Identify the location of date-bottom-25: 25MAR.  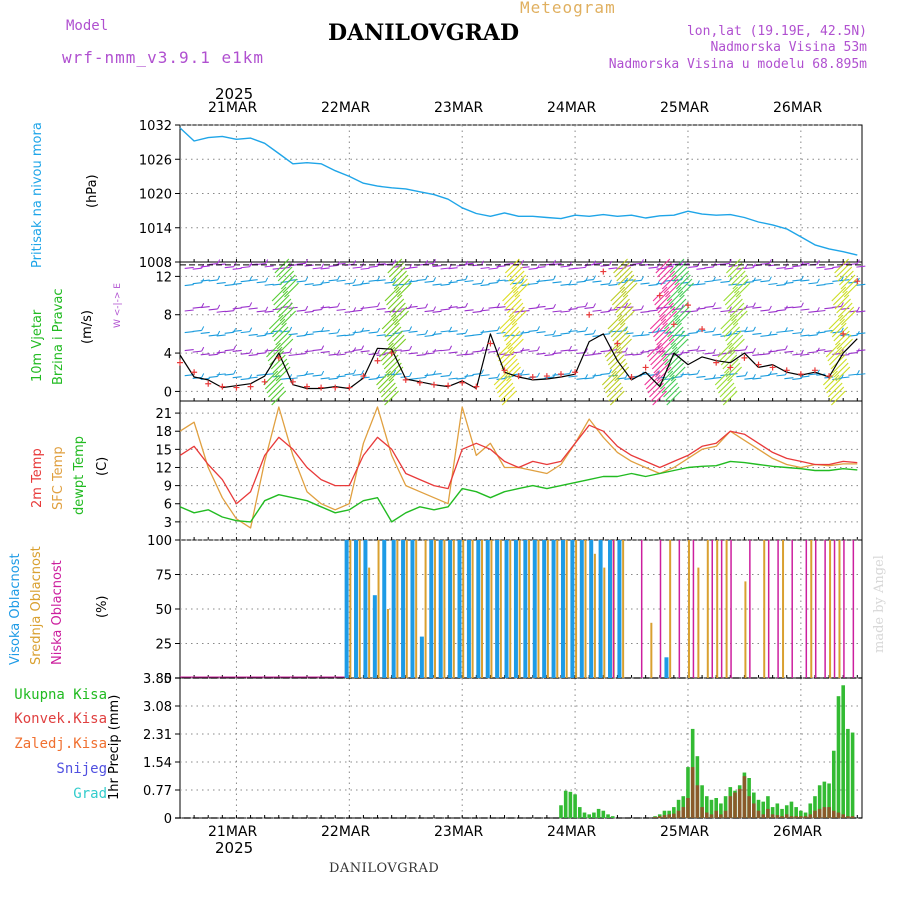
(685, 832).